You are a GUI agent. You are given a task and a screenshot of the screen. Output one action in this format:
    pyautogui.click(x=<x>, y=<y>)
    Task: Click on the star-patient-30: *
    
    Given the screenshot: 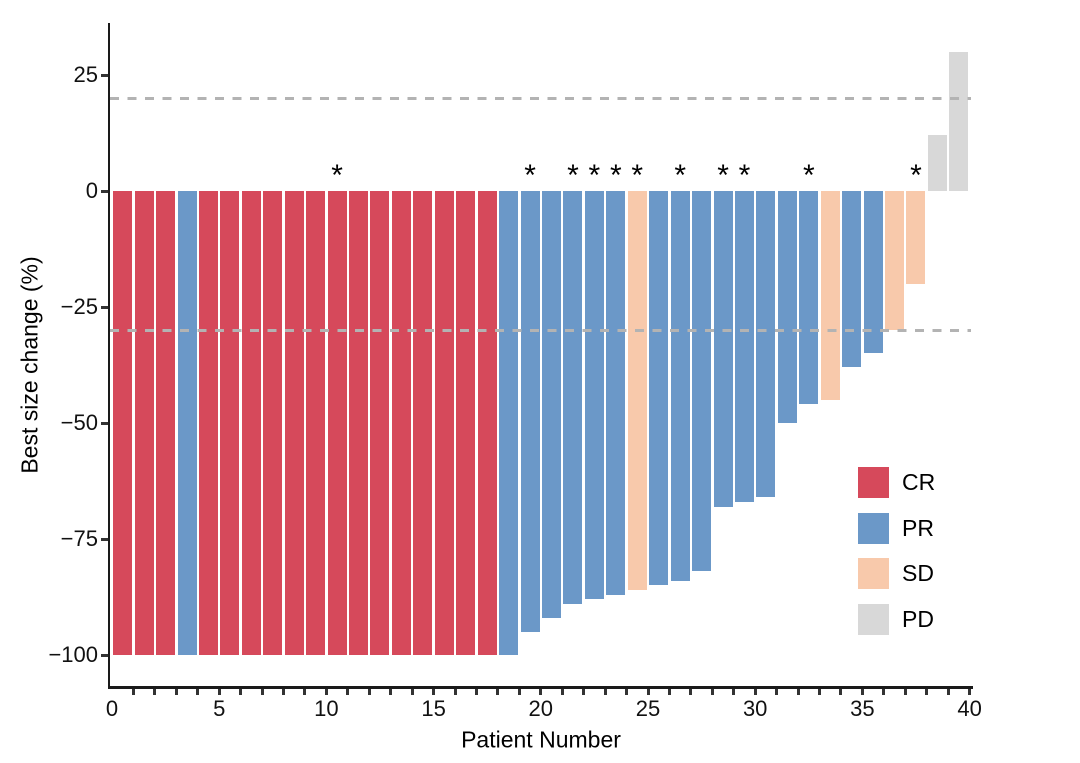 What is the action you would take?
    pyautogui.click(x=744, y=175)
    